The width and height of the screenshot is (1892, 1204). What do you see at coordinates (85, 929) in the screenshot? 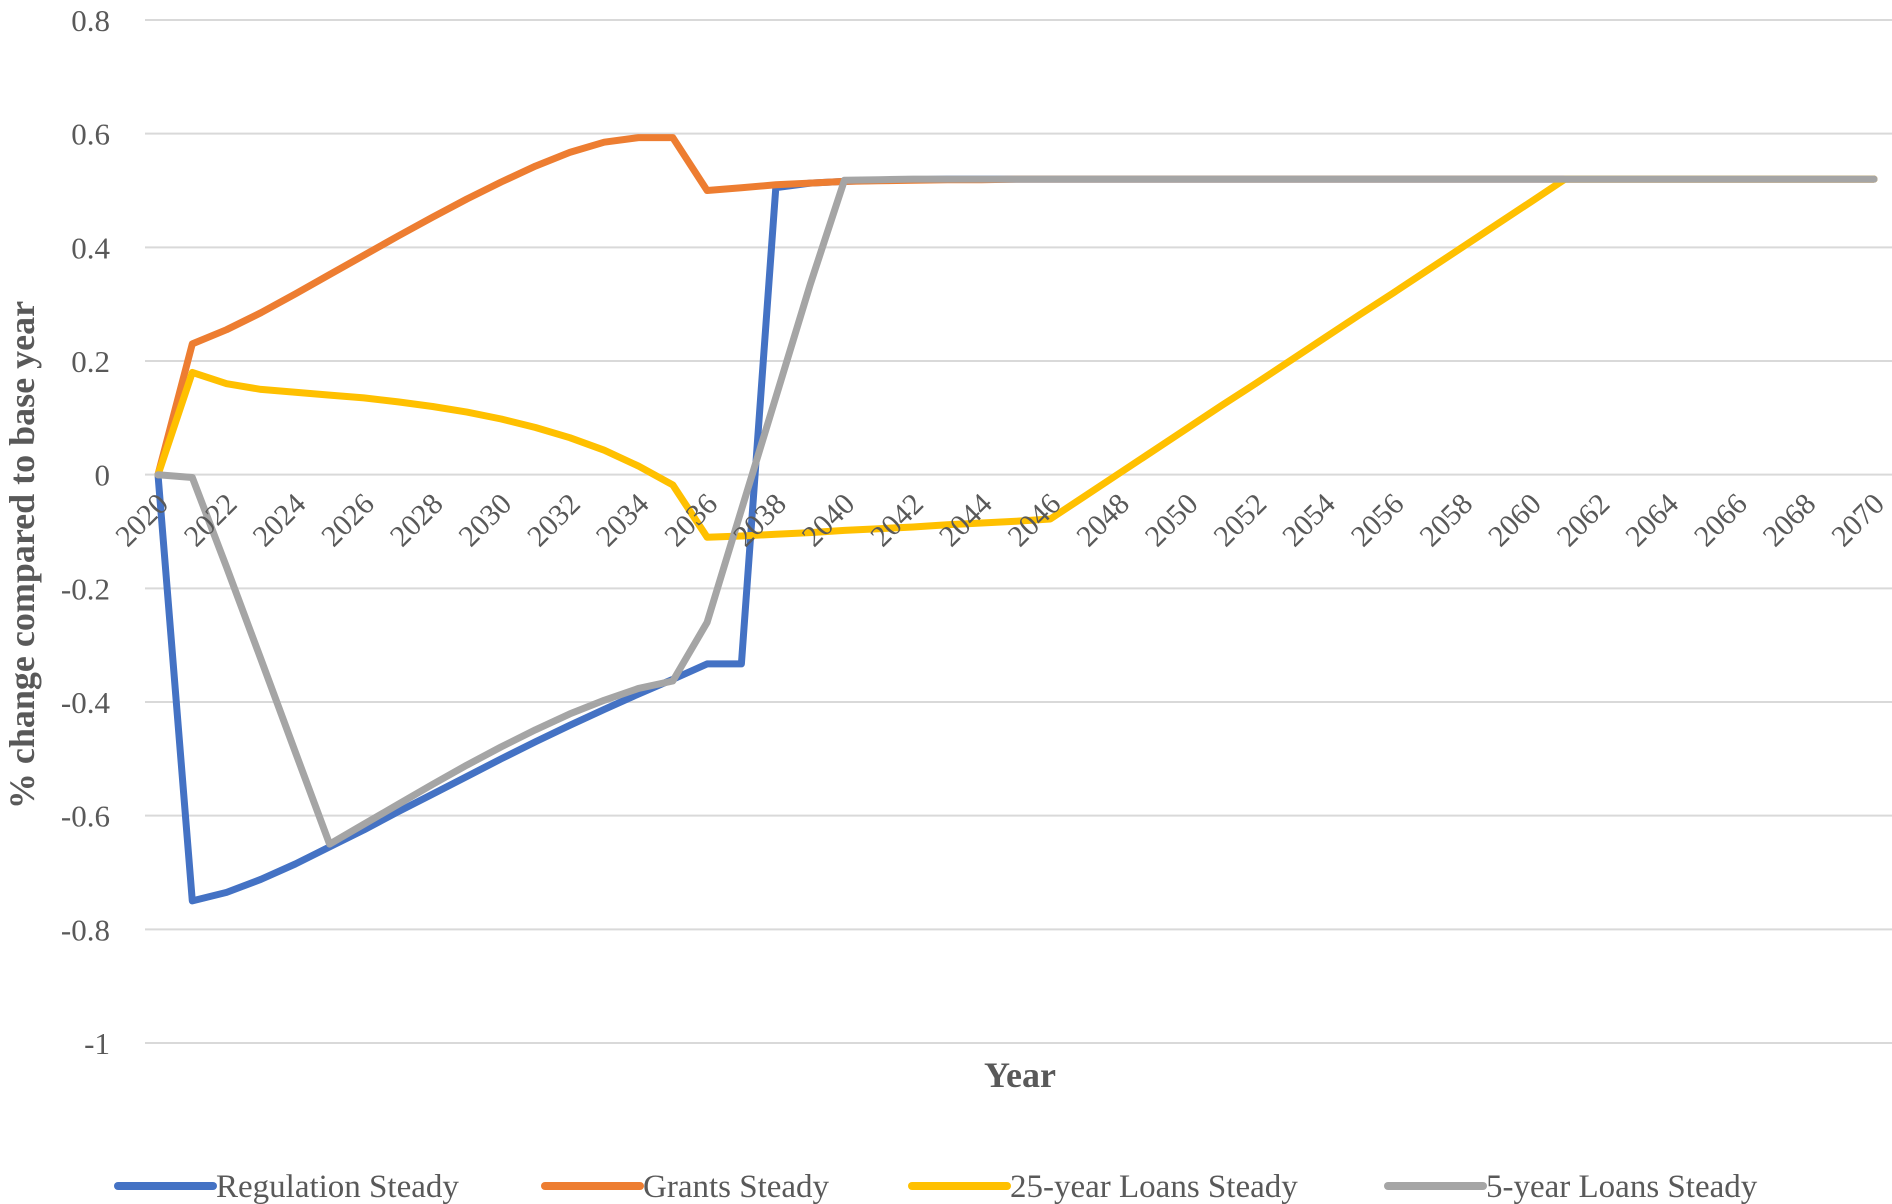
I see `y-tick-label: -0.8` at bounding box center [85, 929].